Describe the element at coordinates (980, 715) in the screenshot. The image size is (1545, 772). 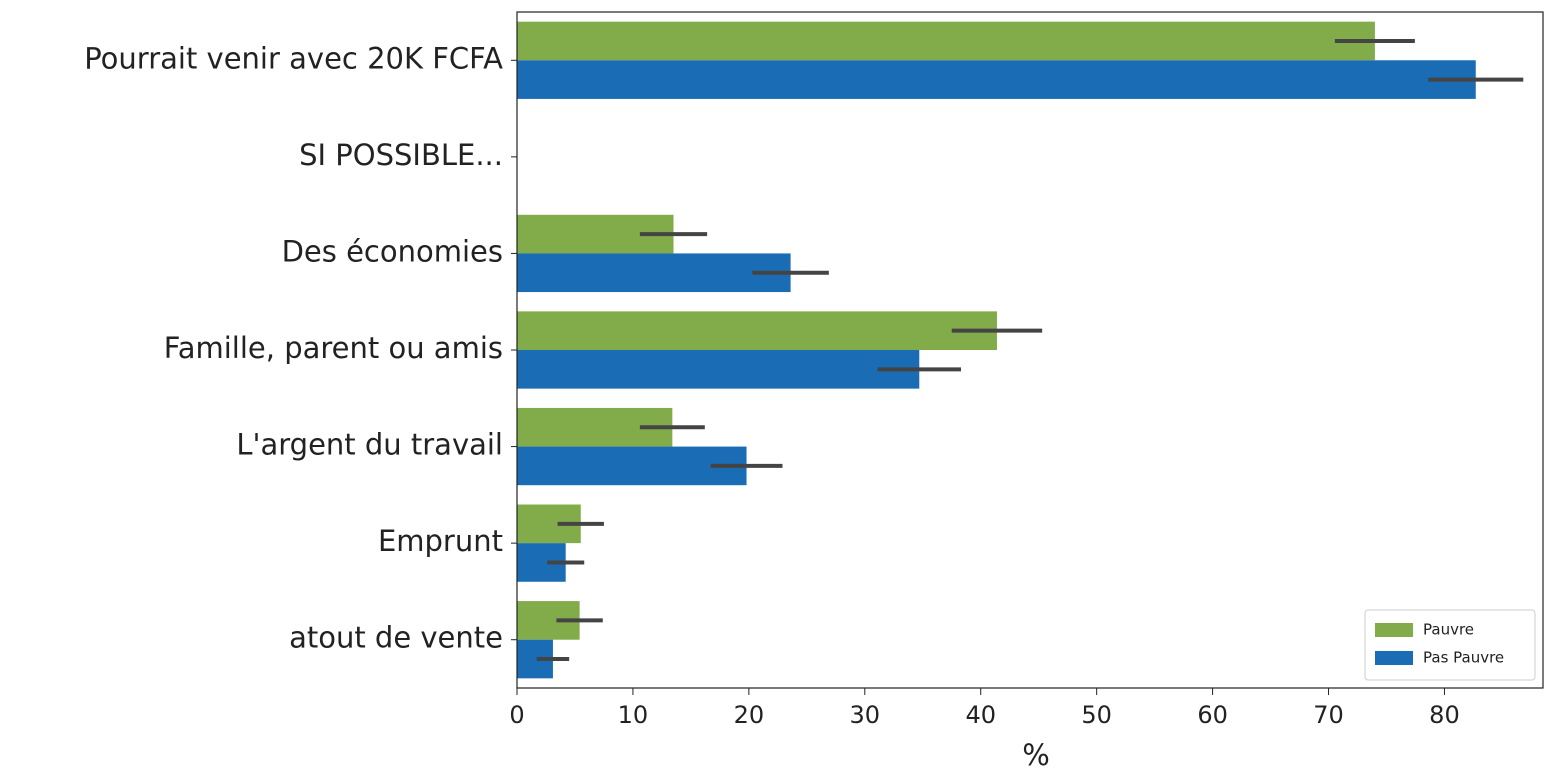
I see `x-tick-label: 40` at that location.